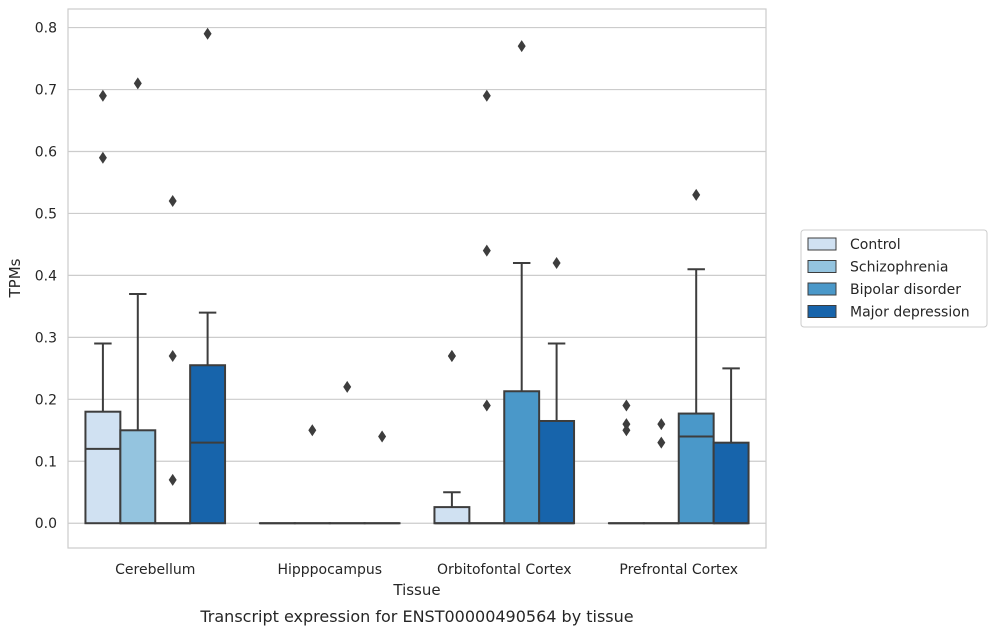  I want to click on y-tick-labels: 0.0 0.1 0.2 0.3 0.4 0.5 0.6 0.7 0.8, so click(46, 277).